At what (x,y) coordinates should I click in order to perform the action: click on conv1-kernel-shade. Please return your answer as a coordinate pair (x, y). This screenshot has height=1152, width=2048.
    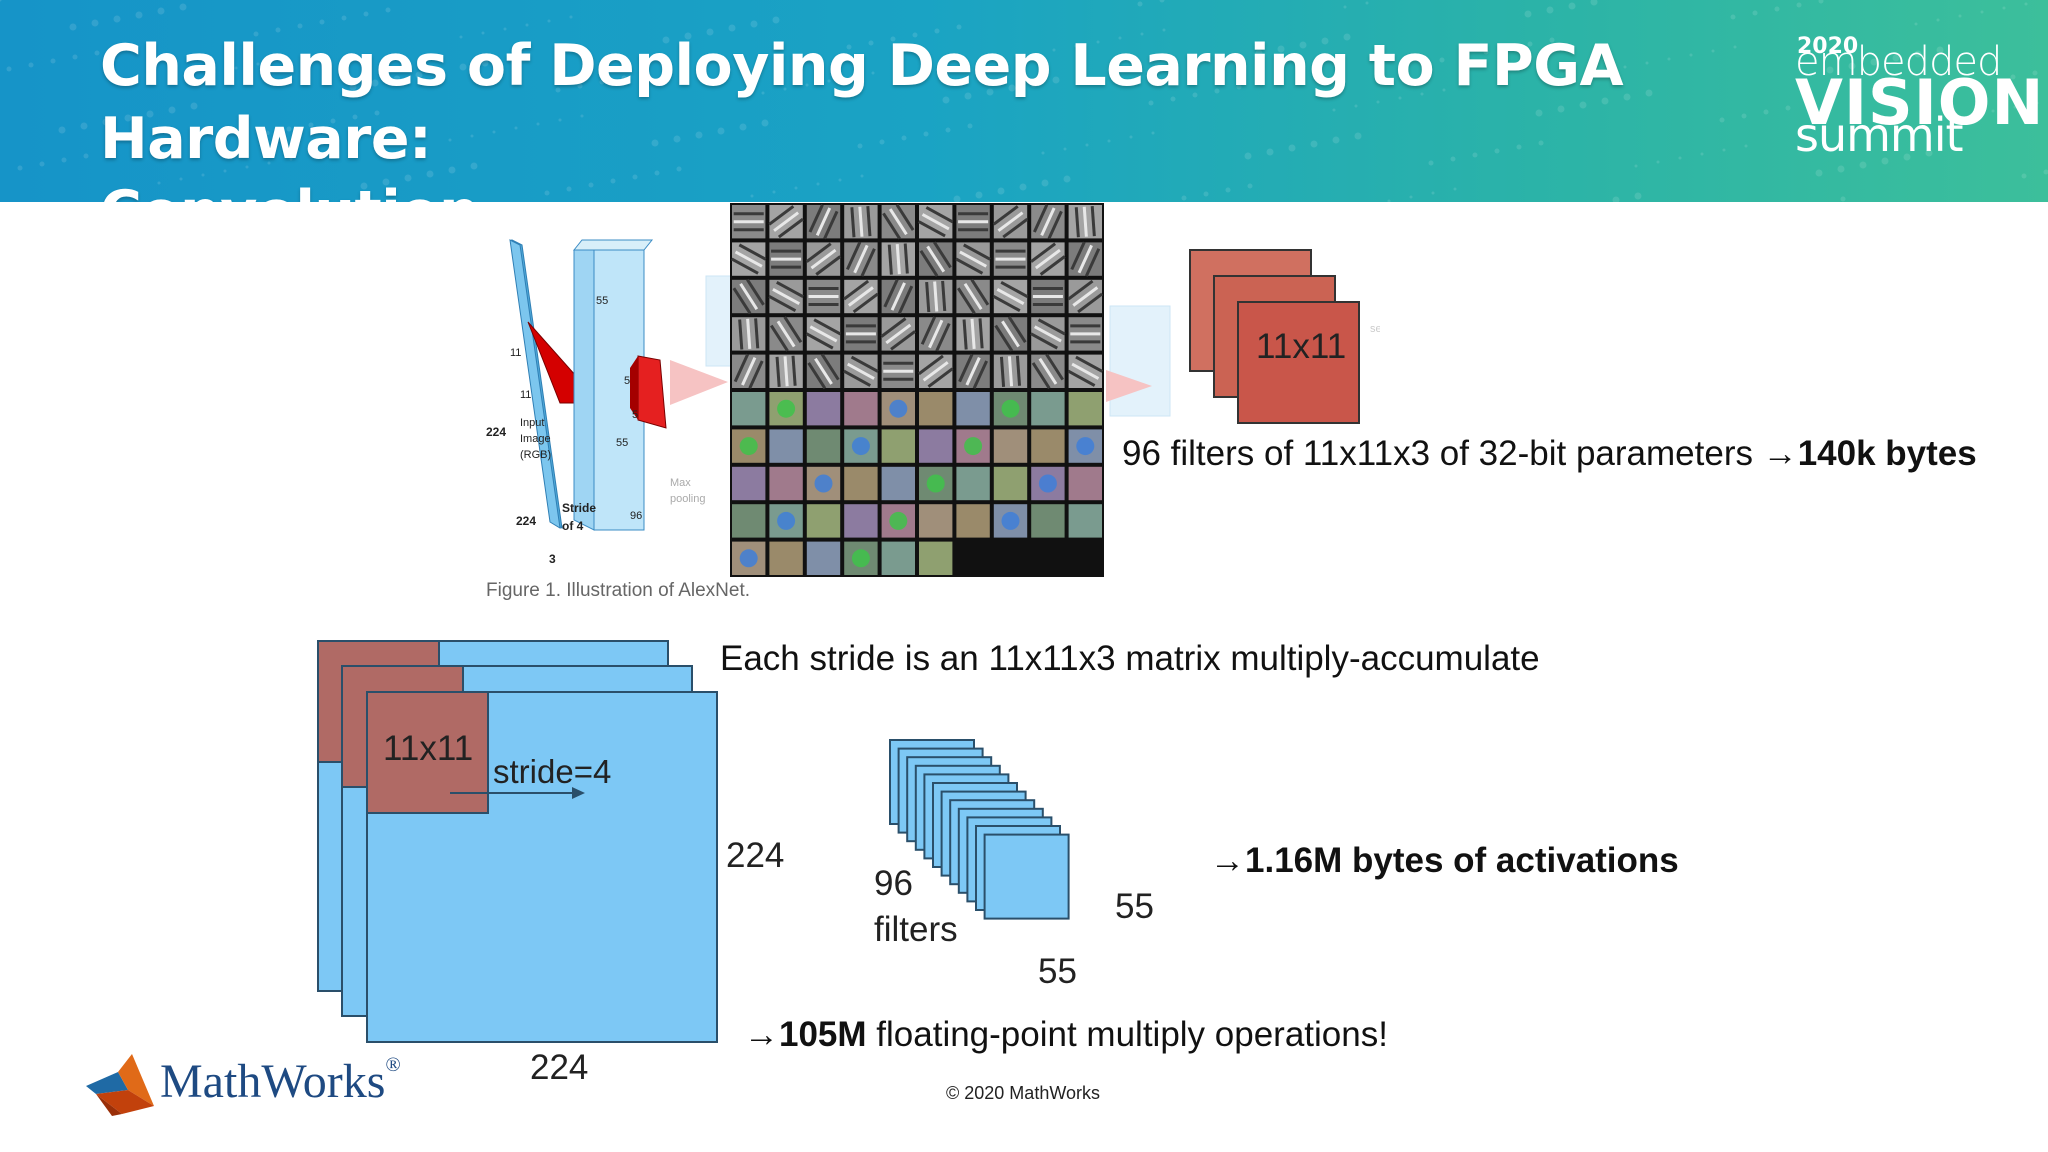
    Looking at the image, I should click on (634, 388).